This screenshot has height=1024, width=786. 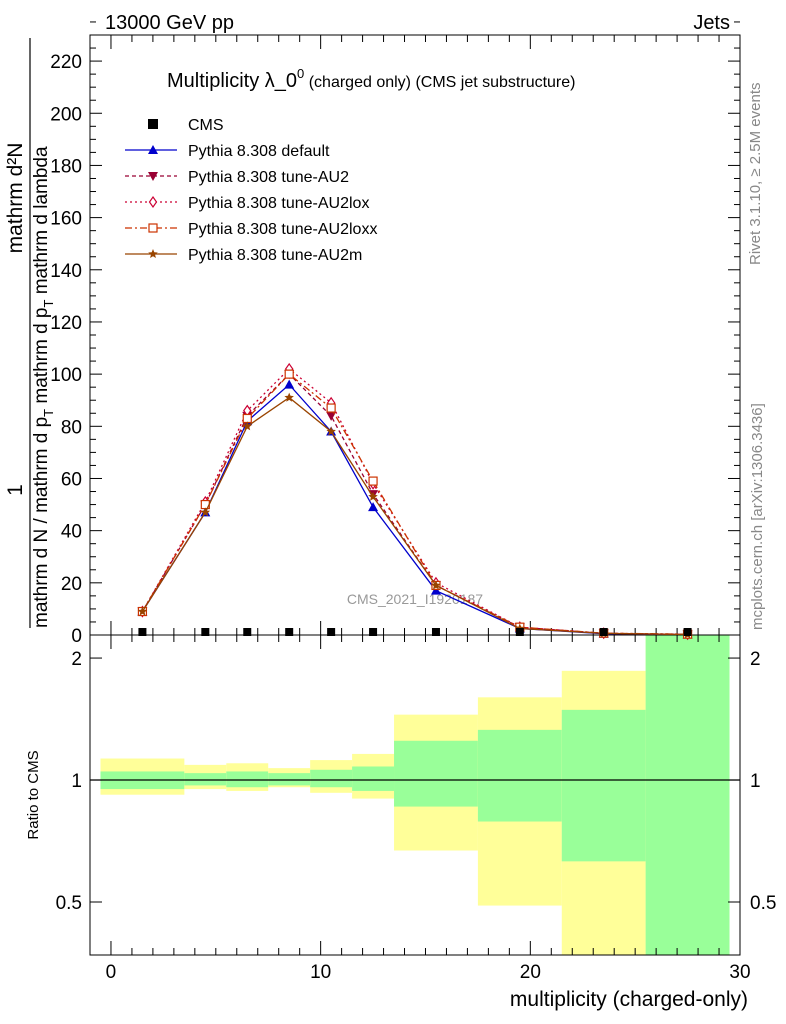 What do you see at coordinates (278, 203) in the screenshot?
I see `legend-label: Pythia 8.308 tune-AU2lox` at bounding box center [278, 203].